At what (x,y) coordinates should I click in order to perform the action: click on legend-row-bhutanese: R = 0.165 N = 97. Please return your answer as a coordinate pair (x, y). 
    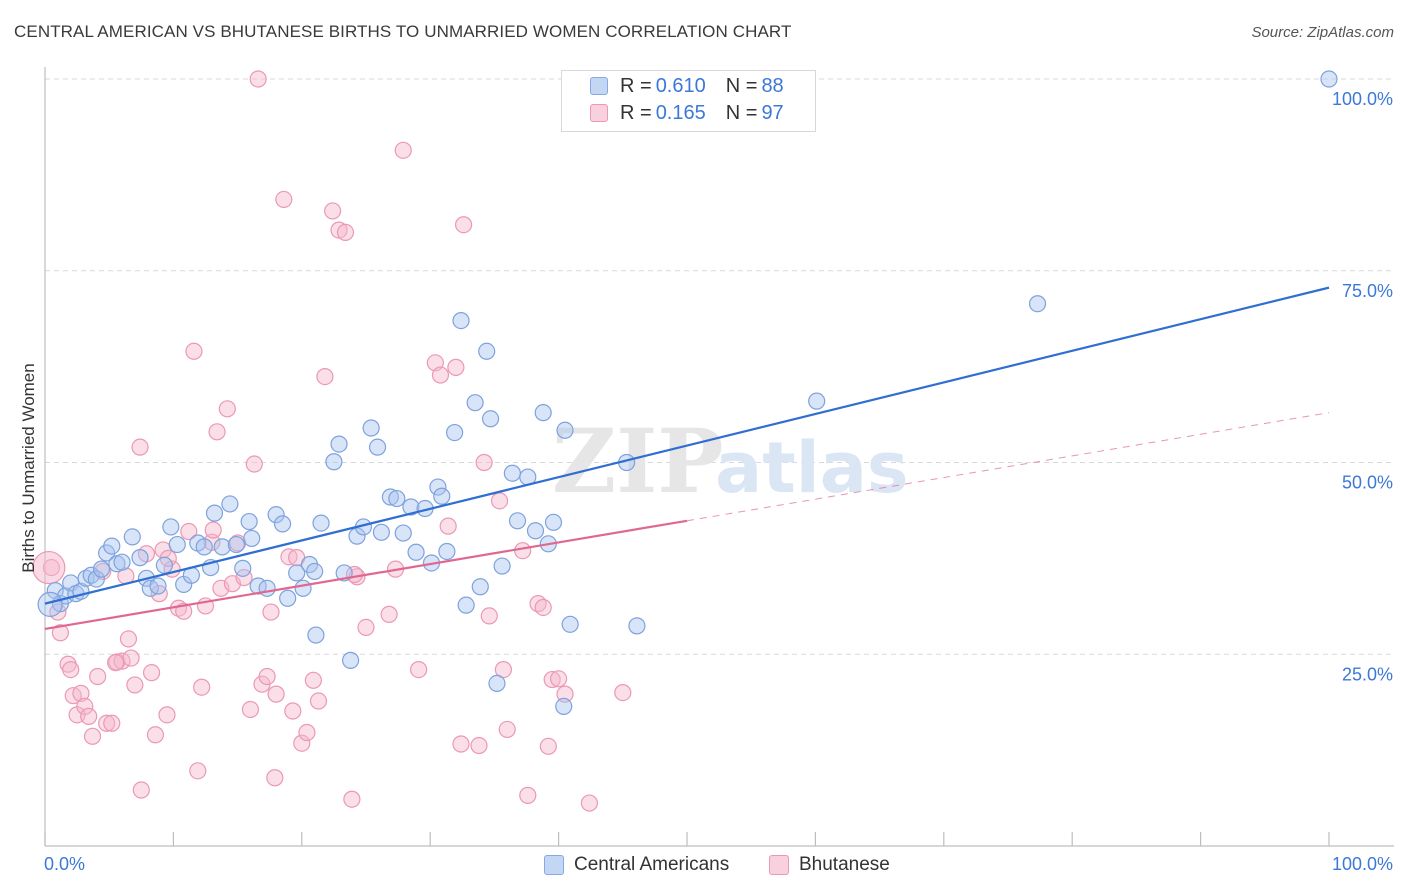
    Looking at the image, I should click on (702, 113).